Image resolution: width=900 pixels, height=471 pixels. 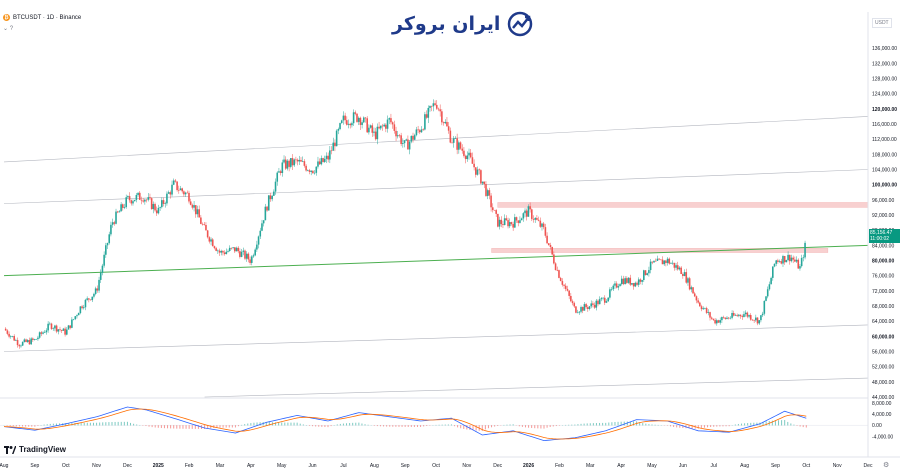 I want to click on time-tick-label: May, so click(x=652, y=466).